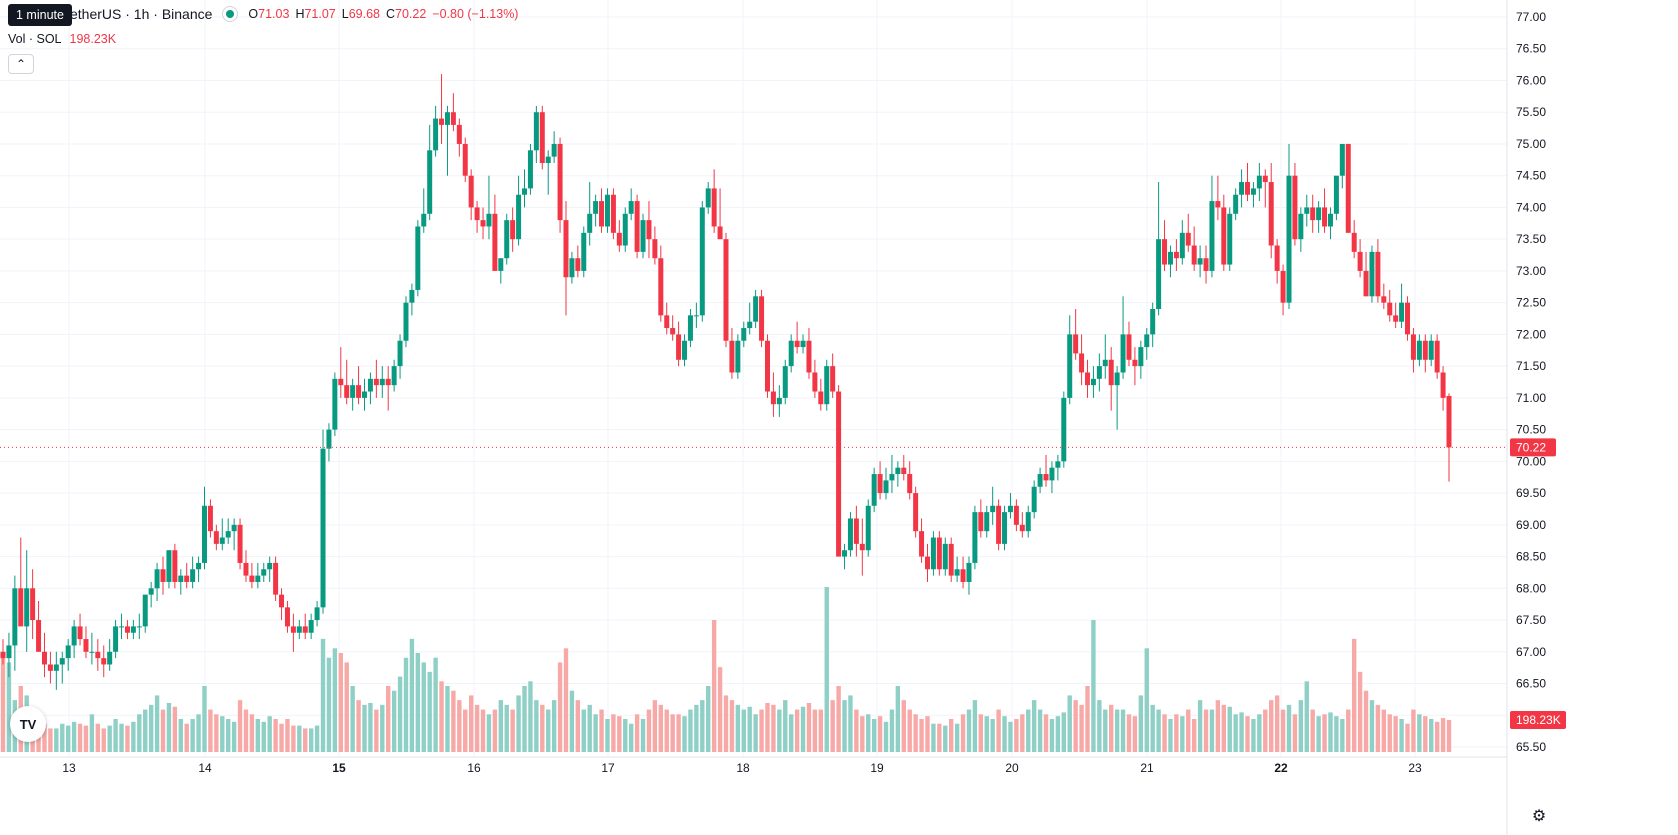  Describe the element at coordinates (21, 64) in the screenshot. I see `collapse-legend-button: ⌃` at that location.